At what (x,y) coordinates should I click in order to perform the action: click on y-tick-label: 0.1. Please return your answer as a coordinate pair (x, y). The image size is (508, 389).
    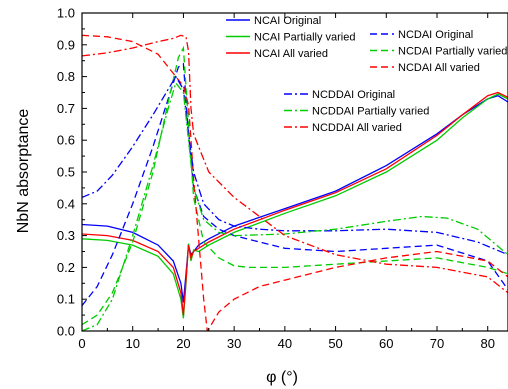
    Looking at the image, I should click on (66, 299).